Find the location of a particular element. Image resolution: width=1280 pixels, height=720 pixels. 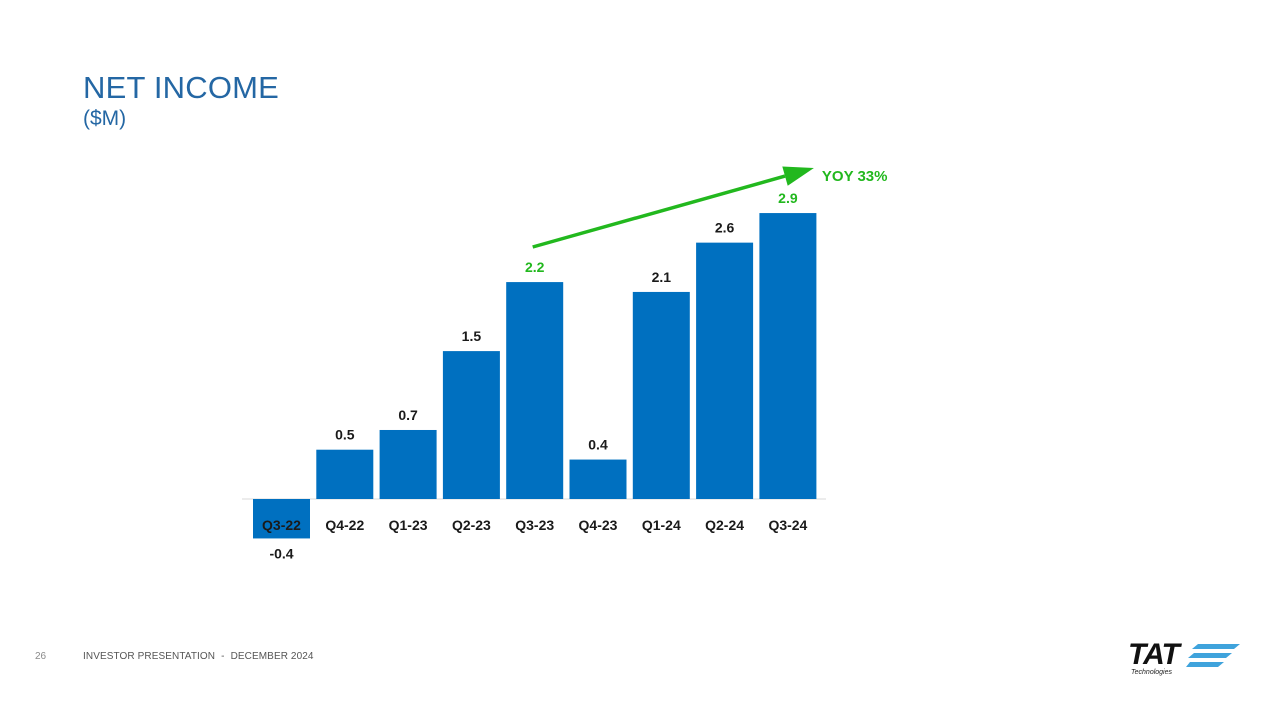

logo-tagline: Technologies is located at coordinates (1151, 672).